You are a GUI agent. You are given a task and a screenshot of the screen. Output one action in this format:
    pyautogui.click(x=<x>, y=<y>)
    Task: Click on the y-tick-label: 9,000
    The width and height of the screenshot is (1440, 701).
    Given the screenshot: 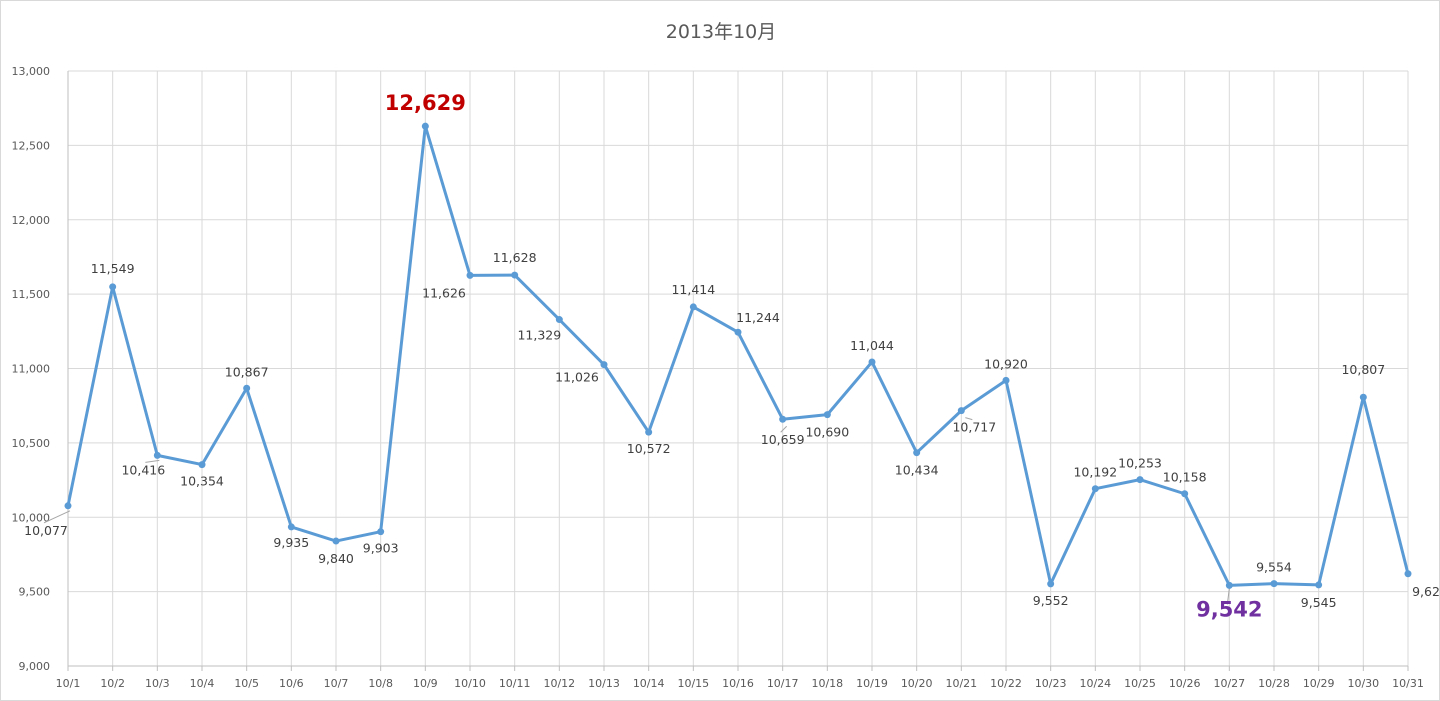 What is the action you would take?
    pyautogui.click(x=35, y=666)
    